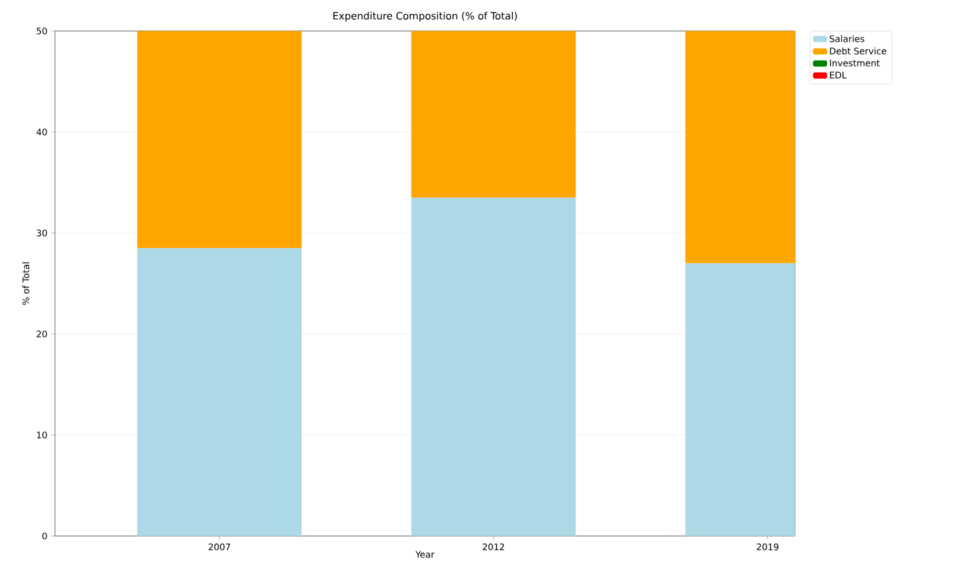 The image size is (963, 581). What do you see at coordinates (425, 554) in the screenshot?
I see `x-axis-title: Year` at bounding box center [425, 554].